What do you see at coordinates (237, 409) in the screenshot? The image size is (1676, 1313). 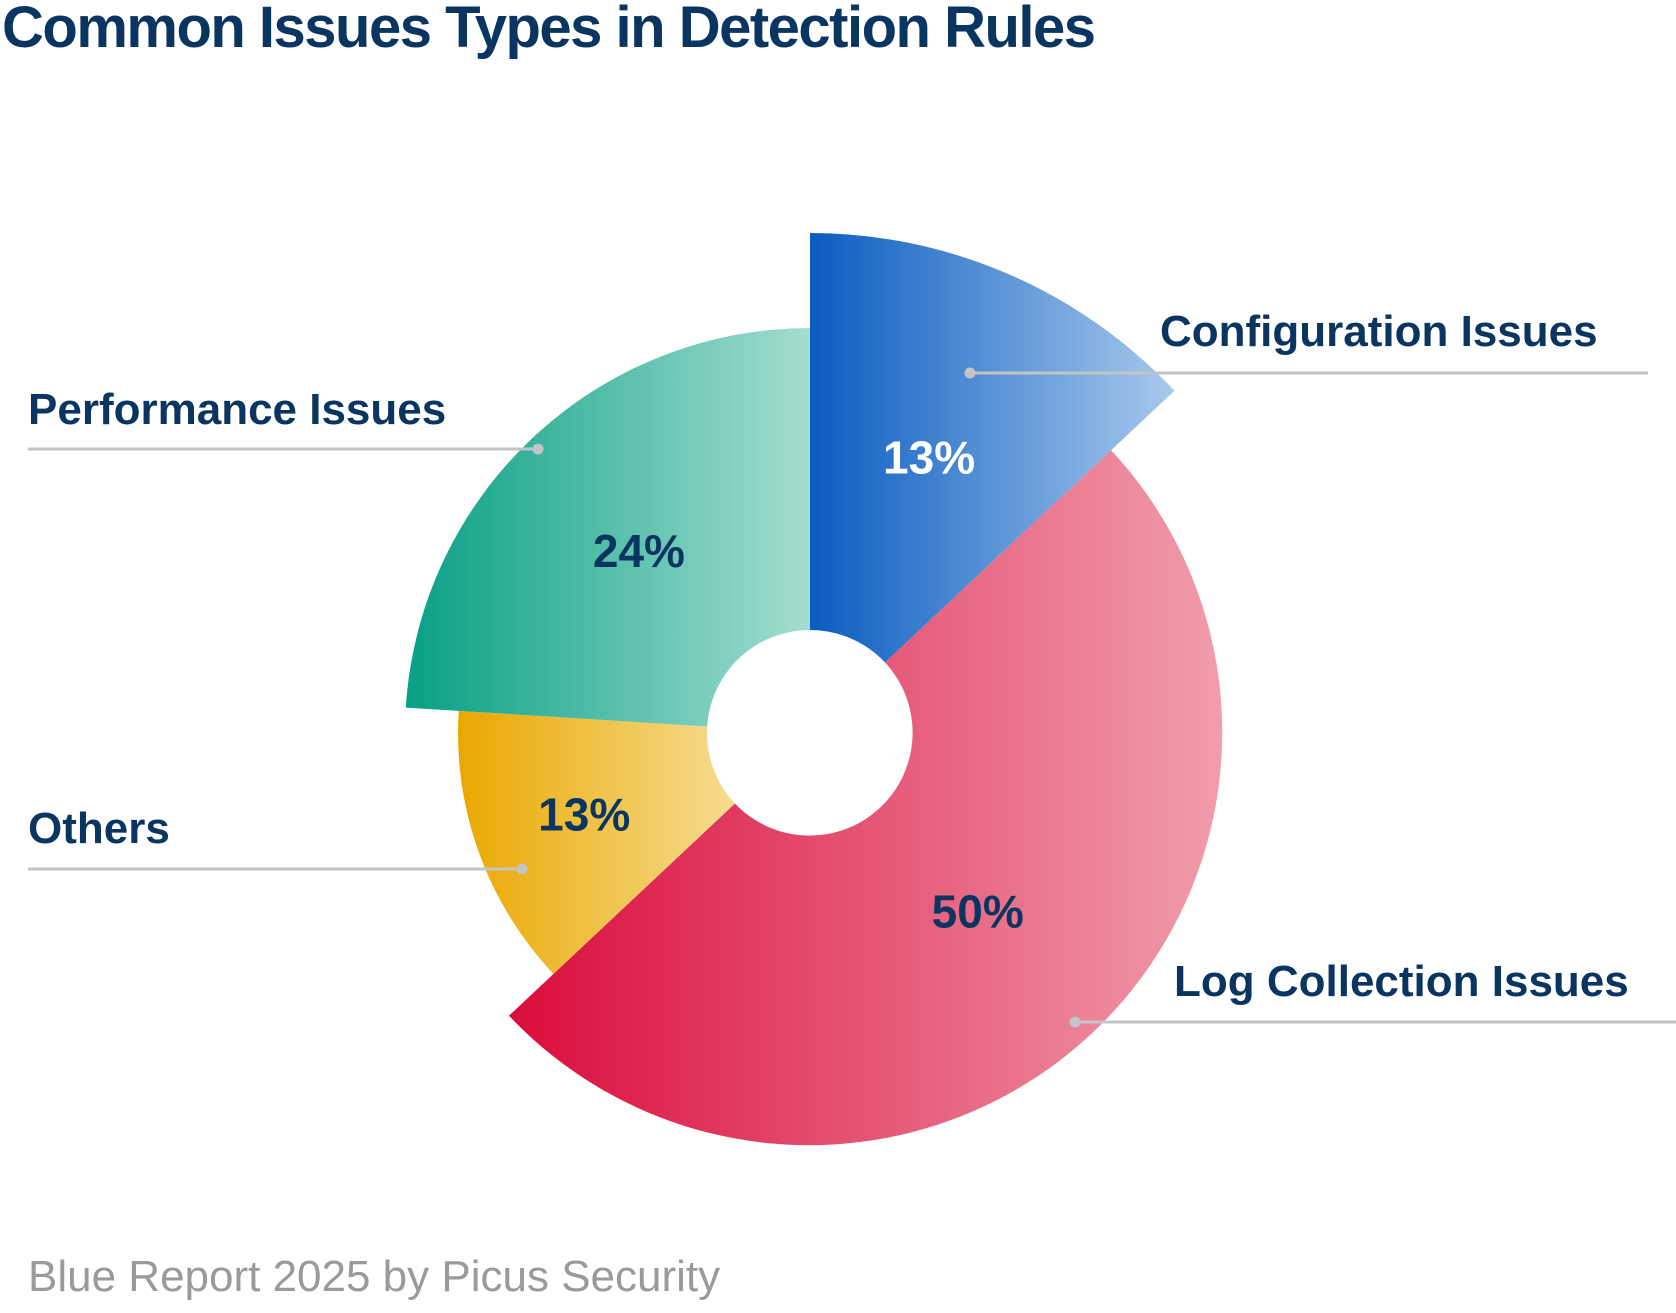 I see `category-label-performance-issues: Performance Issues` at bounding box center [237, 409].